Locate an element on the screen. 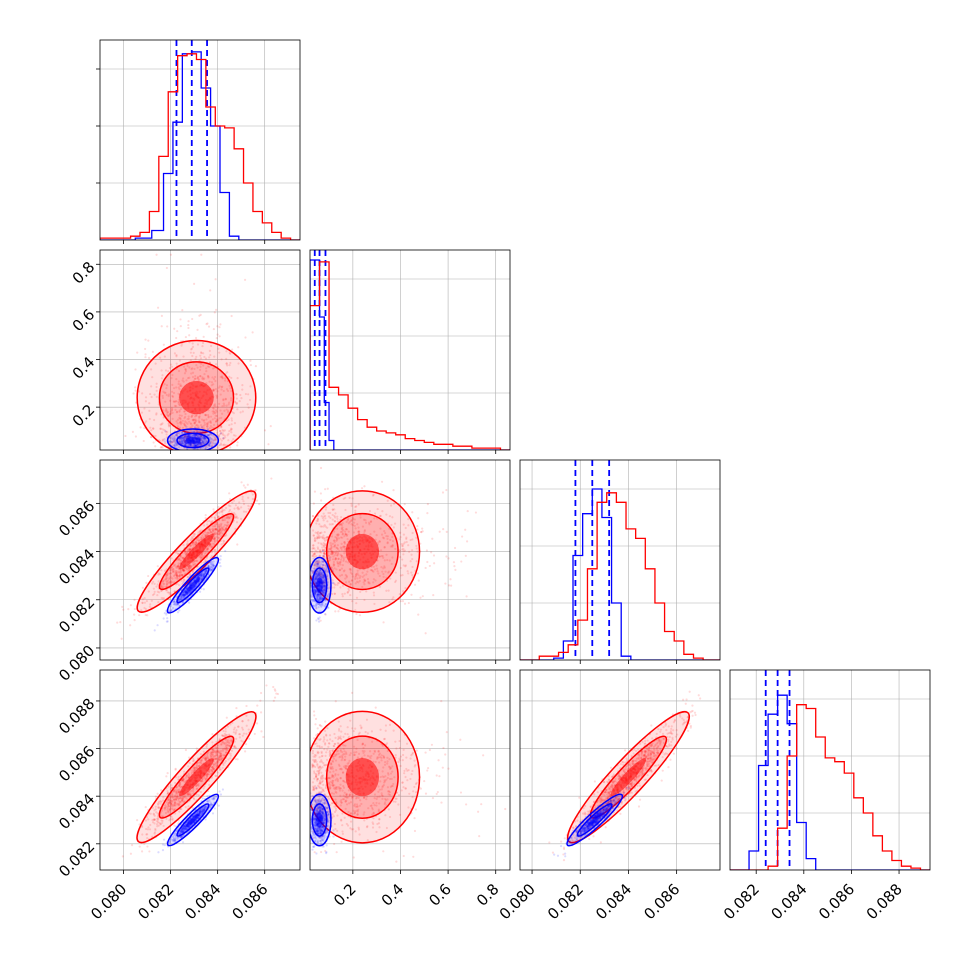 The image size is (970, 974). histogram-blue is located at coordinates (620, 574).